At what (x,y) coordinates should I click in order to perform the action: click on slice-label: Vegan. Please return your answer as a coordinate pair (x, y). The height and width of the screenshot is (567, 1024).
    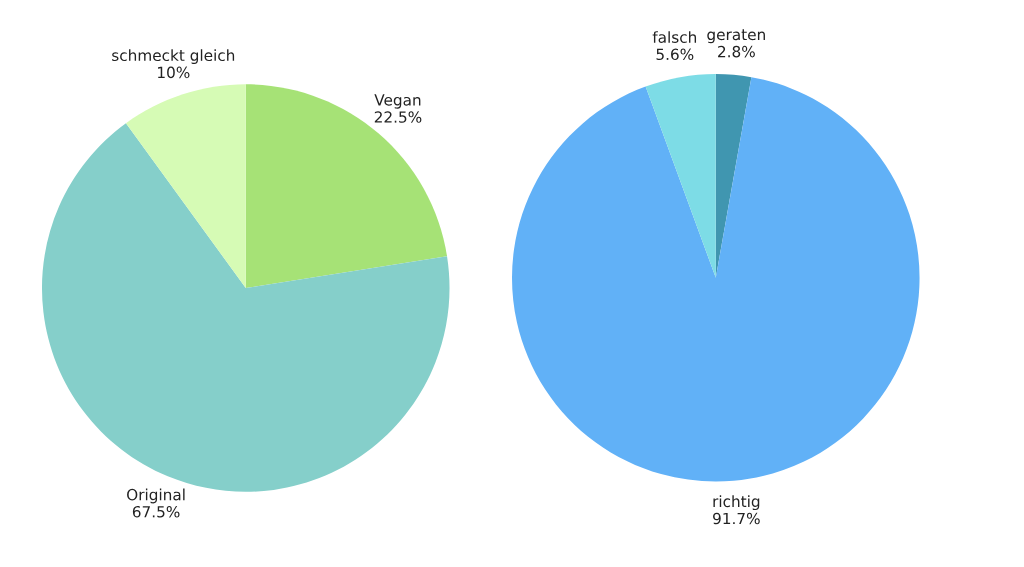
    Looking at the image, I should click on (397, 101).